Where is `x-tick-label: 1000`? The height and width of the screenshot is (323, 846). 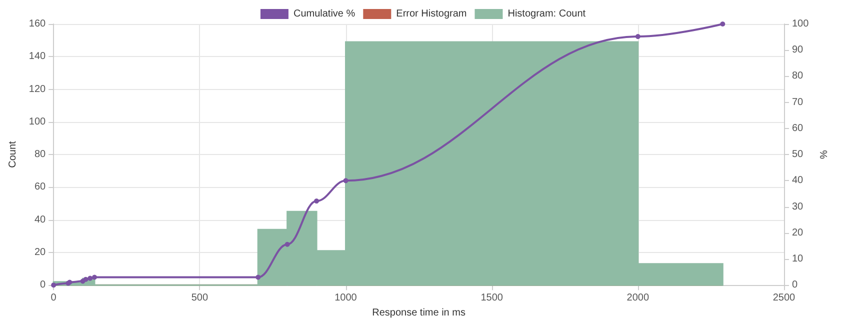 x-tick-label: 1000 is located at coordinates (346, 298).